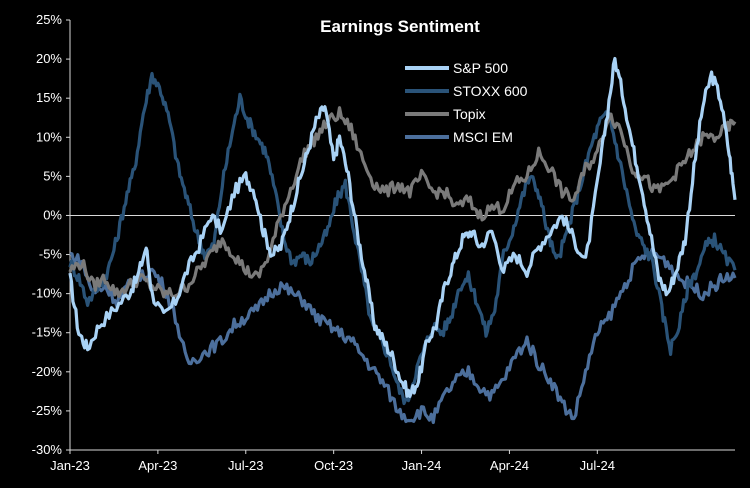 This screenshot has width=750, height=488. I want to click on x-tick-label: Jul-23, so click(245, 465).